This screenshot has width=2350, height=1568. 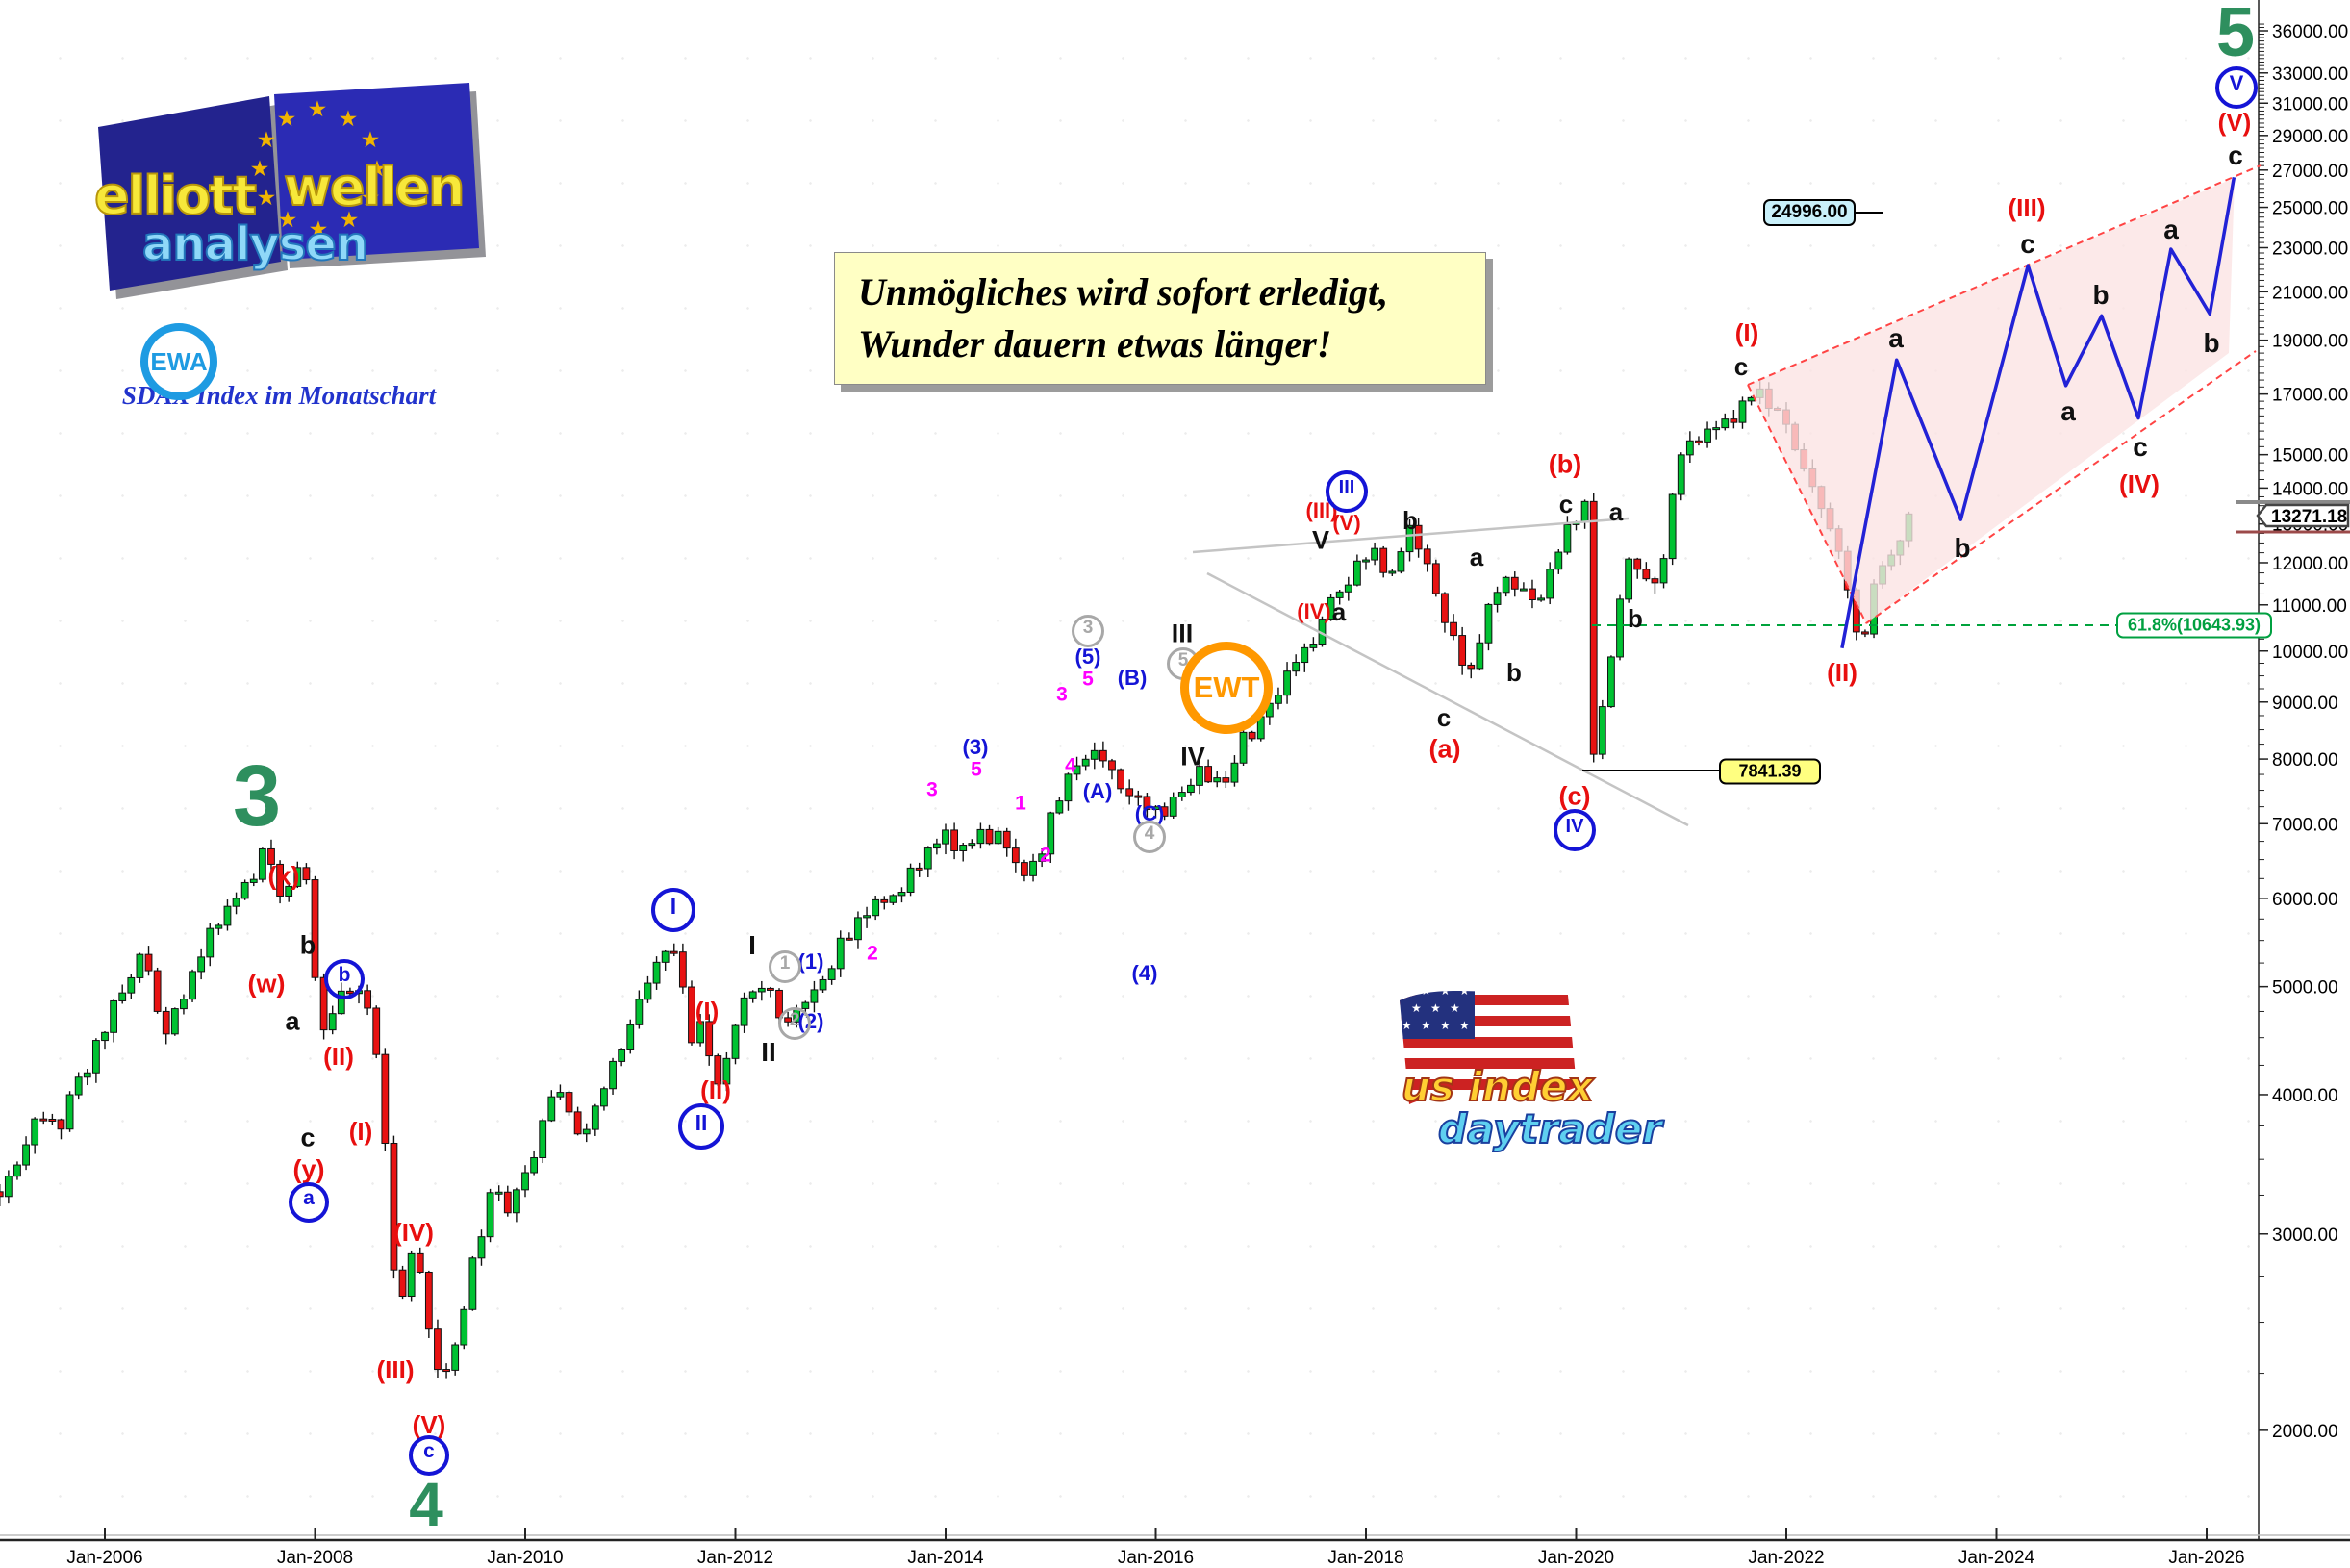 What do you see at coordinates (2305, 1432) in the screenshot?
I see `svg-text: 2000.00` at bounding box center [2305, 1432].